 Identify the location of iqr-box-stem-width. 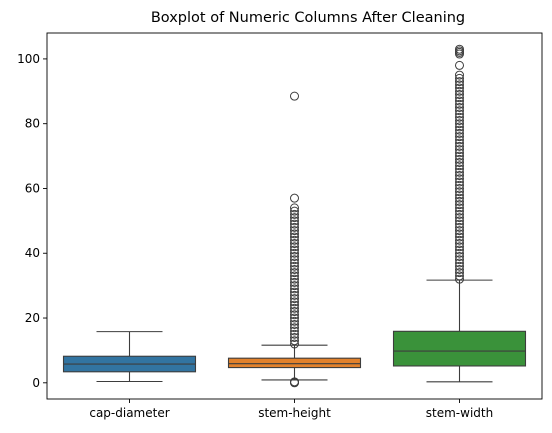
(459, 348).